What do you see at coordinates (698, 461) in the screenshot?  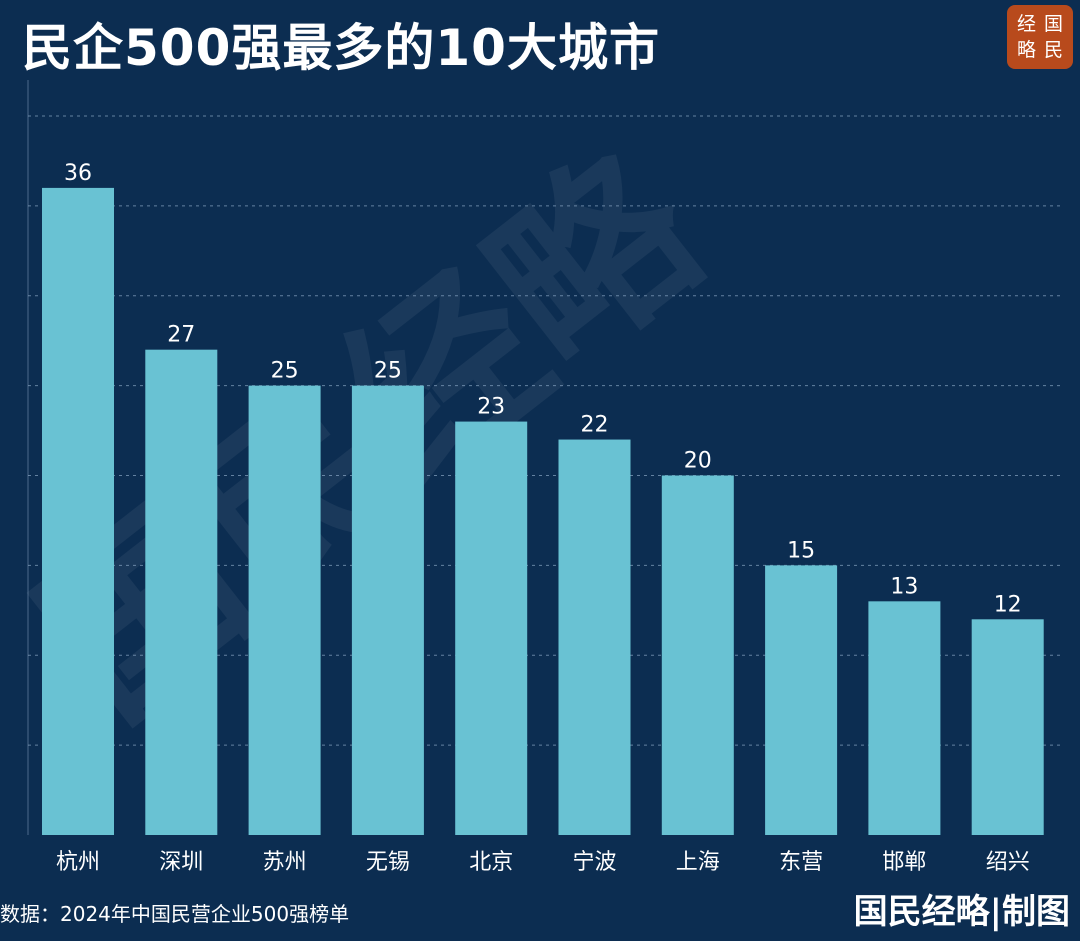 I see `data-label: 20` at bounding box center [698, 461].